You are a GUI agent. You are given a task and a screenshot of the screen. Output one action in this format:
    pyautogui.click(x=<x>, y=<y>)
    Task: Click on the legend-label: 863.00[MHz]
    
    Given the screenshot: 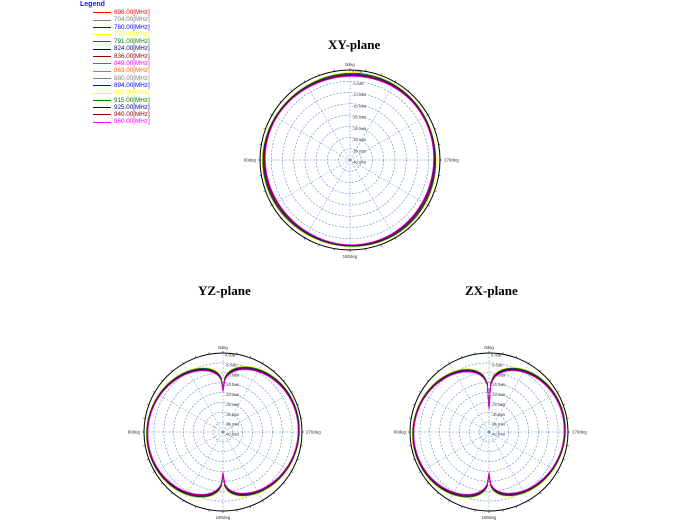 What is the action you would take?
    pyautogui.click(x=132, y=71)
    